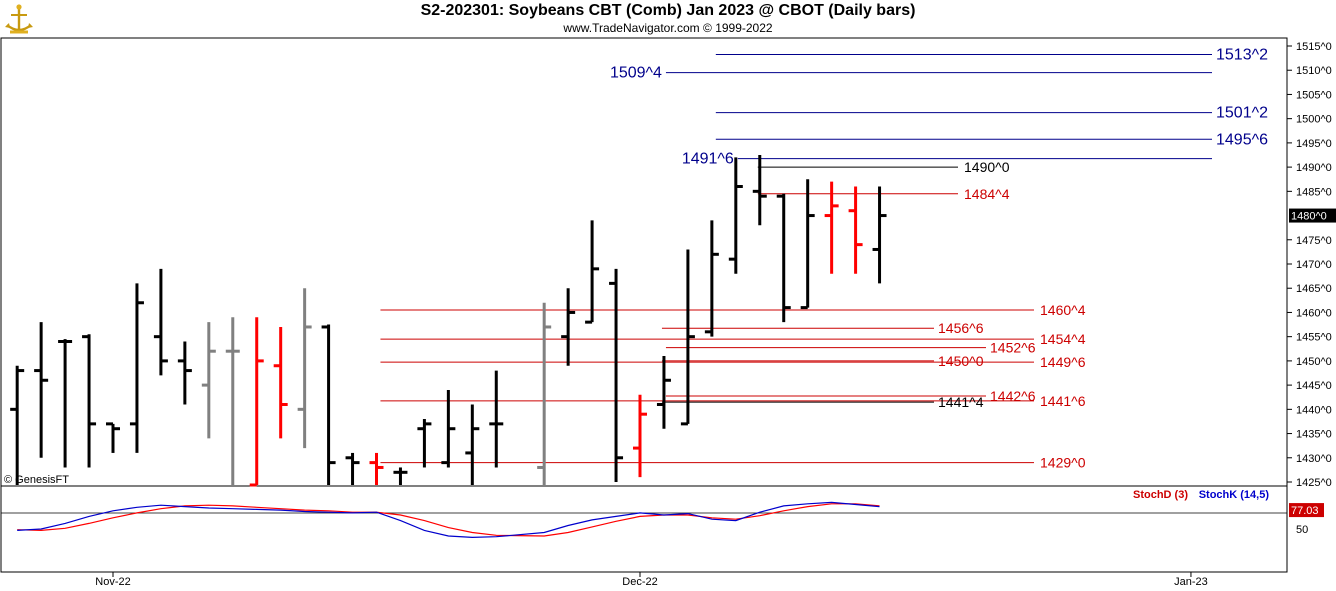 The height and width of the screenshot is (591, 1336). What do you see at coordinates (668, 28) in the screenshot?
I see `chart-subtitle: www.TradeNavigator.com © 1999-2022` at bounding box center [668, 28].